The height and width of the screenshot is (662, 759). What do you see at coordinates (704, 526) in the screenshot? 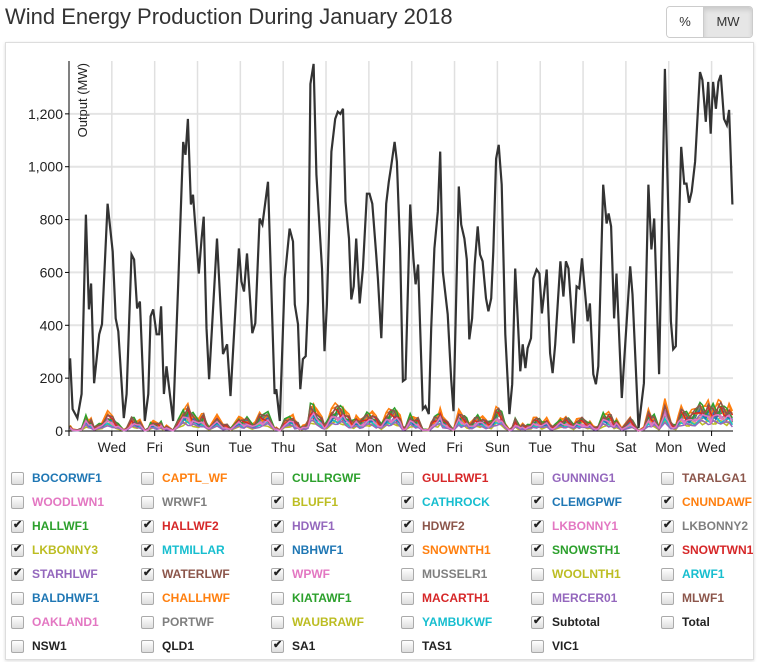
I see `legend-item-lkbonny2: LKBONNY2` at bounding box center [704, 526].